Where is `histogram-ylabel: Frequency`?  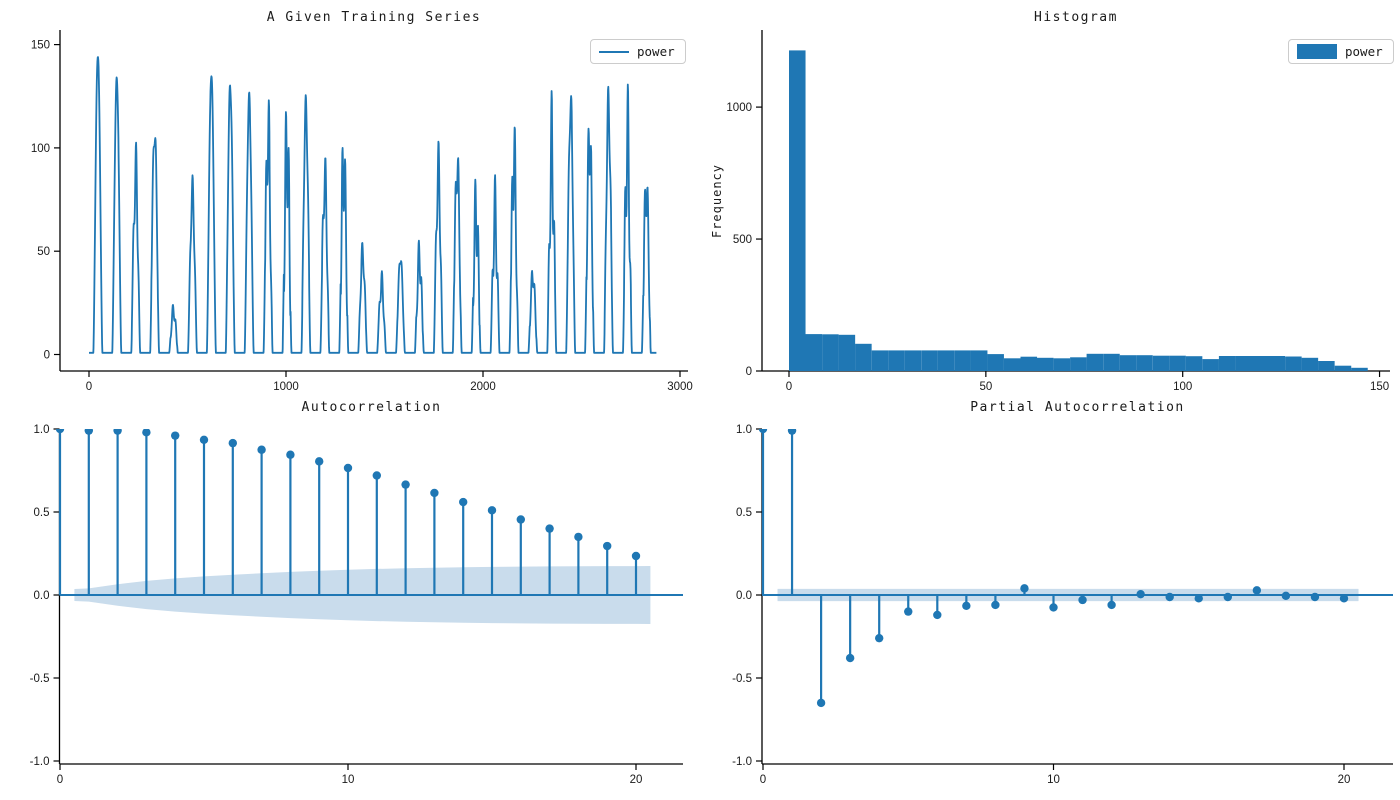
histogram-ylabel: Frequency is located at coordinates (717, 201).